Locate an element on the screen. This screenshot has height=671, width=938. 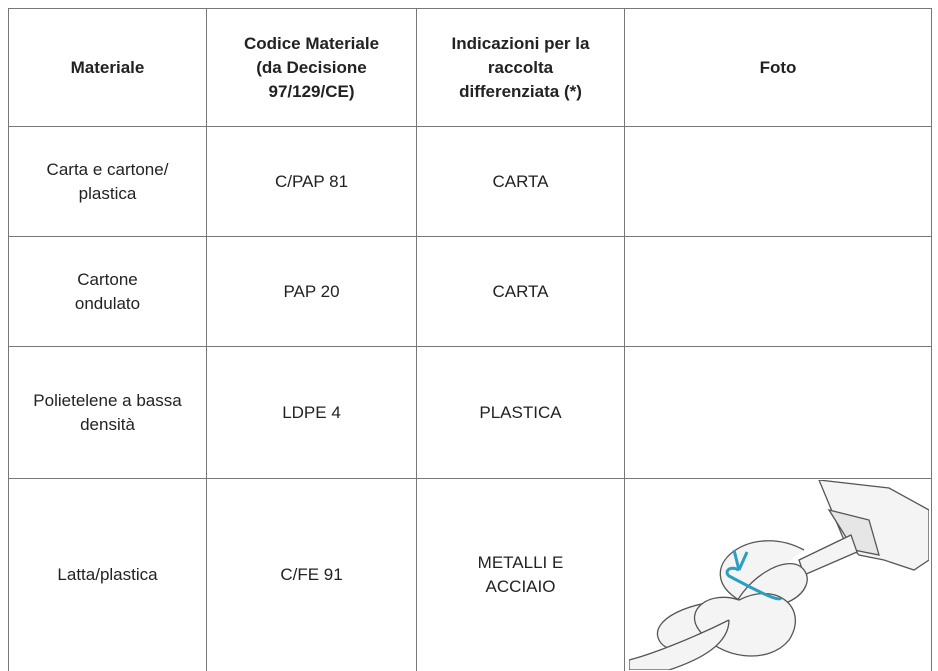
cable-illustration is located at coordinates (779, 575).